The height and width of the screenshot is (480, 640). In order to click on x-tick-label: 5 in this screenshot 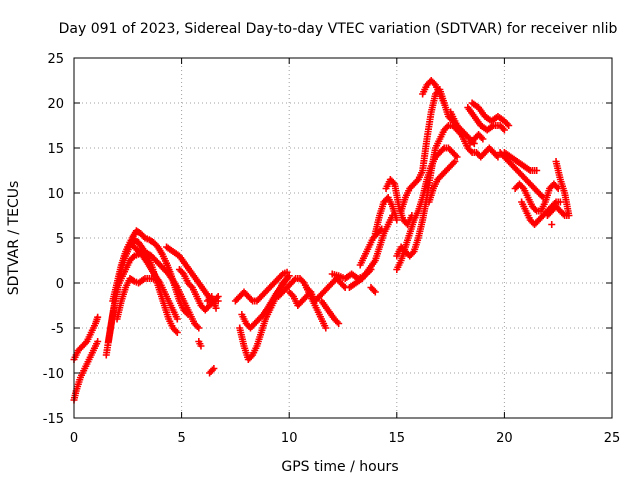, I will do `click(181, 438)`.